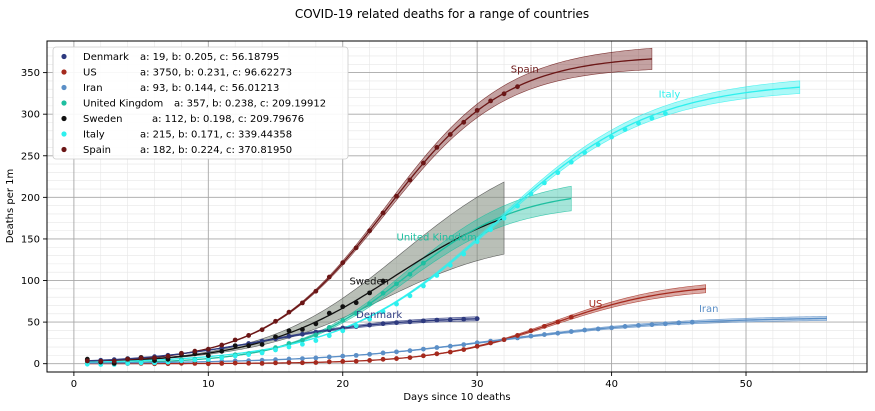 Image resolution: width=875 pixels, height=411 pixels. Describe the element at coordinates (477, 384) in the screenshot. I see `x-tick-label: 30` at that location.